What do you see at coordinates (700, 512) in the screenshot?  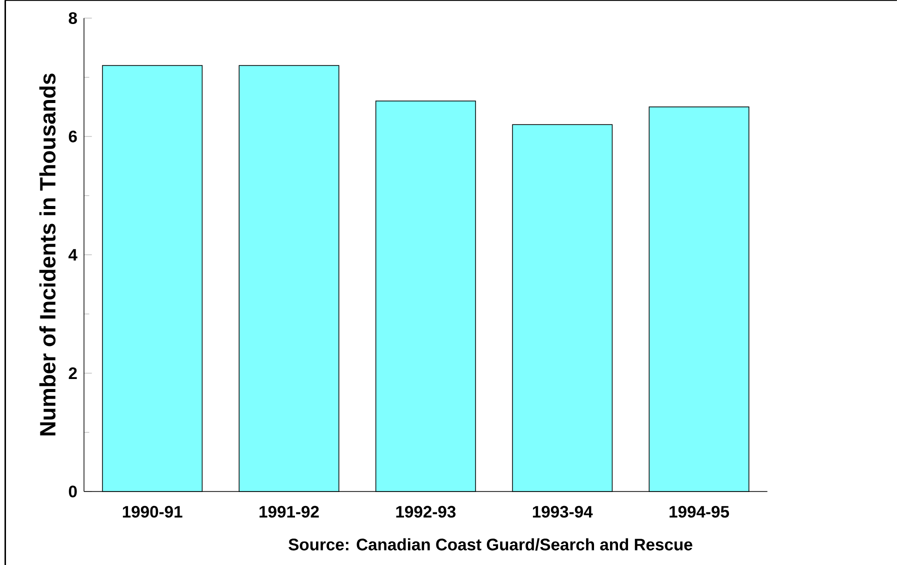 I see `x-tick-label: 1994-95` at bounding box center [700, 512].